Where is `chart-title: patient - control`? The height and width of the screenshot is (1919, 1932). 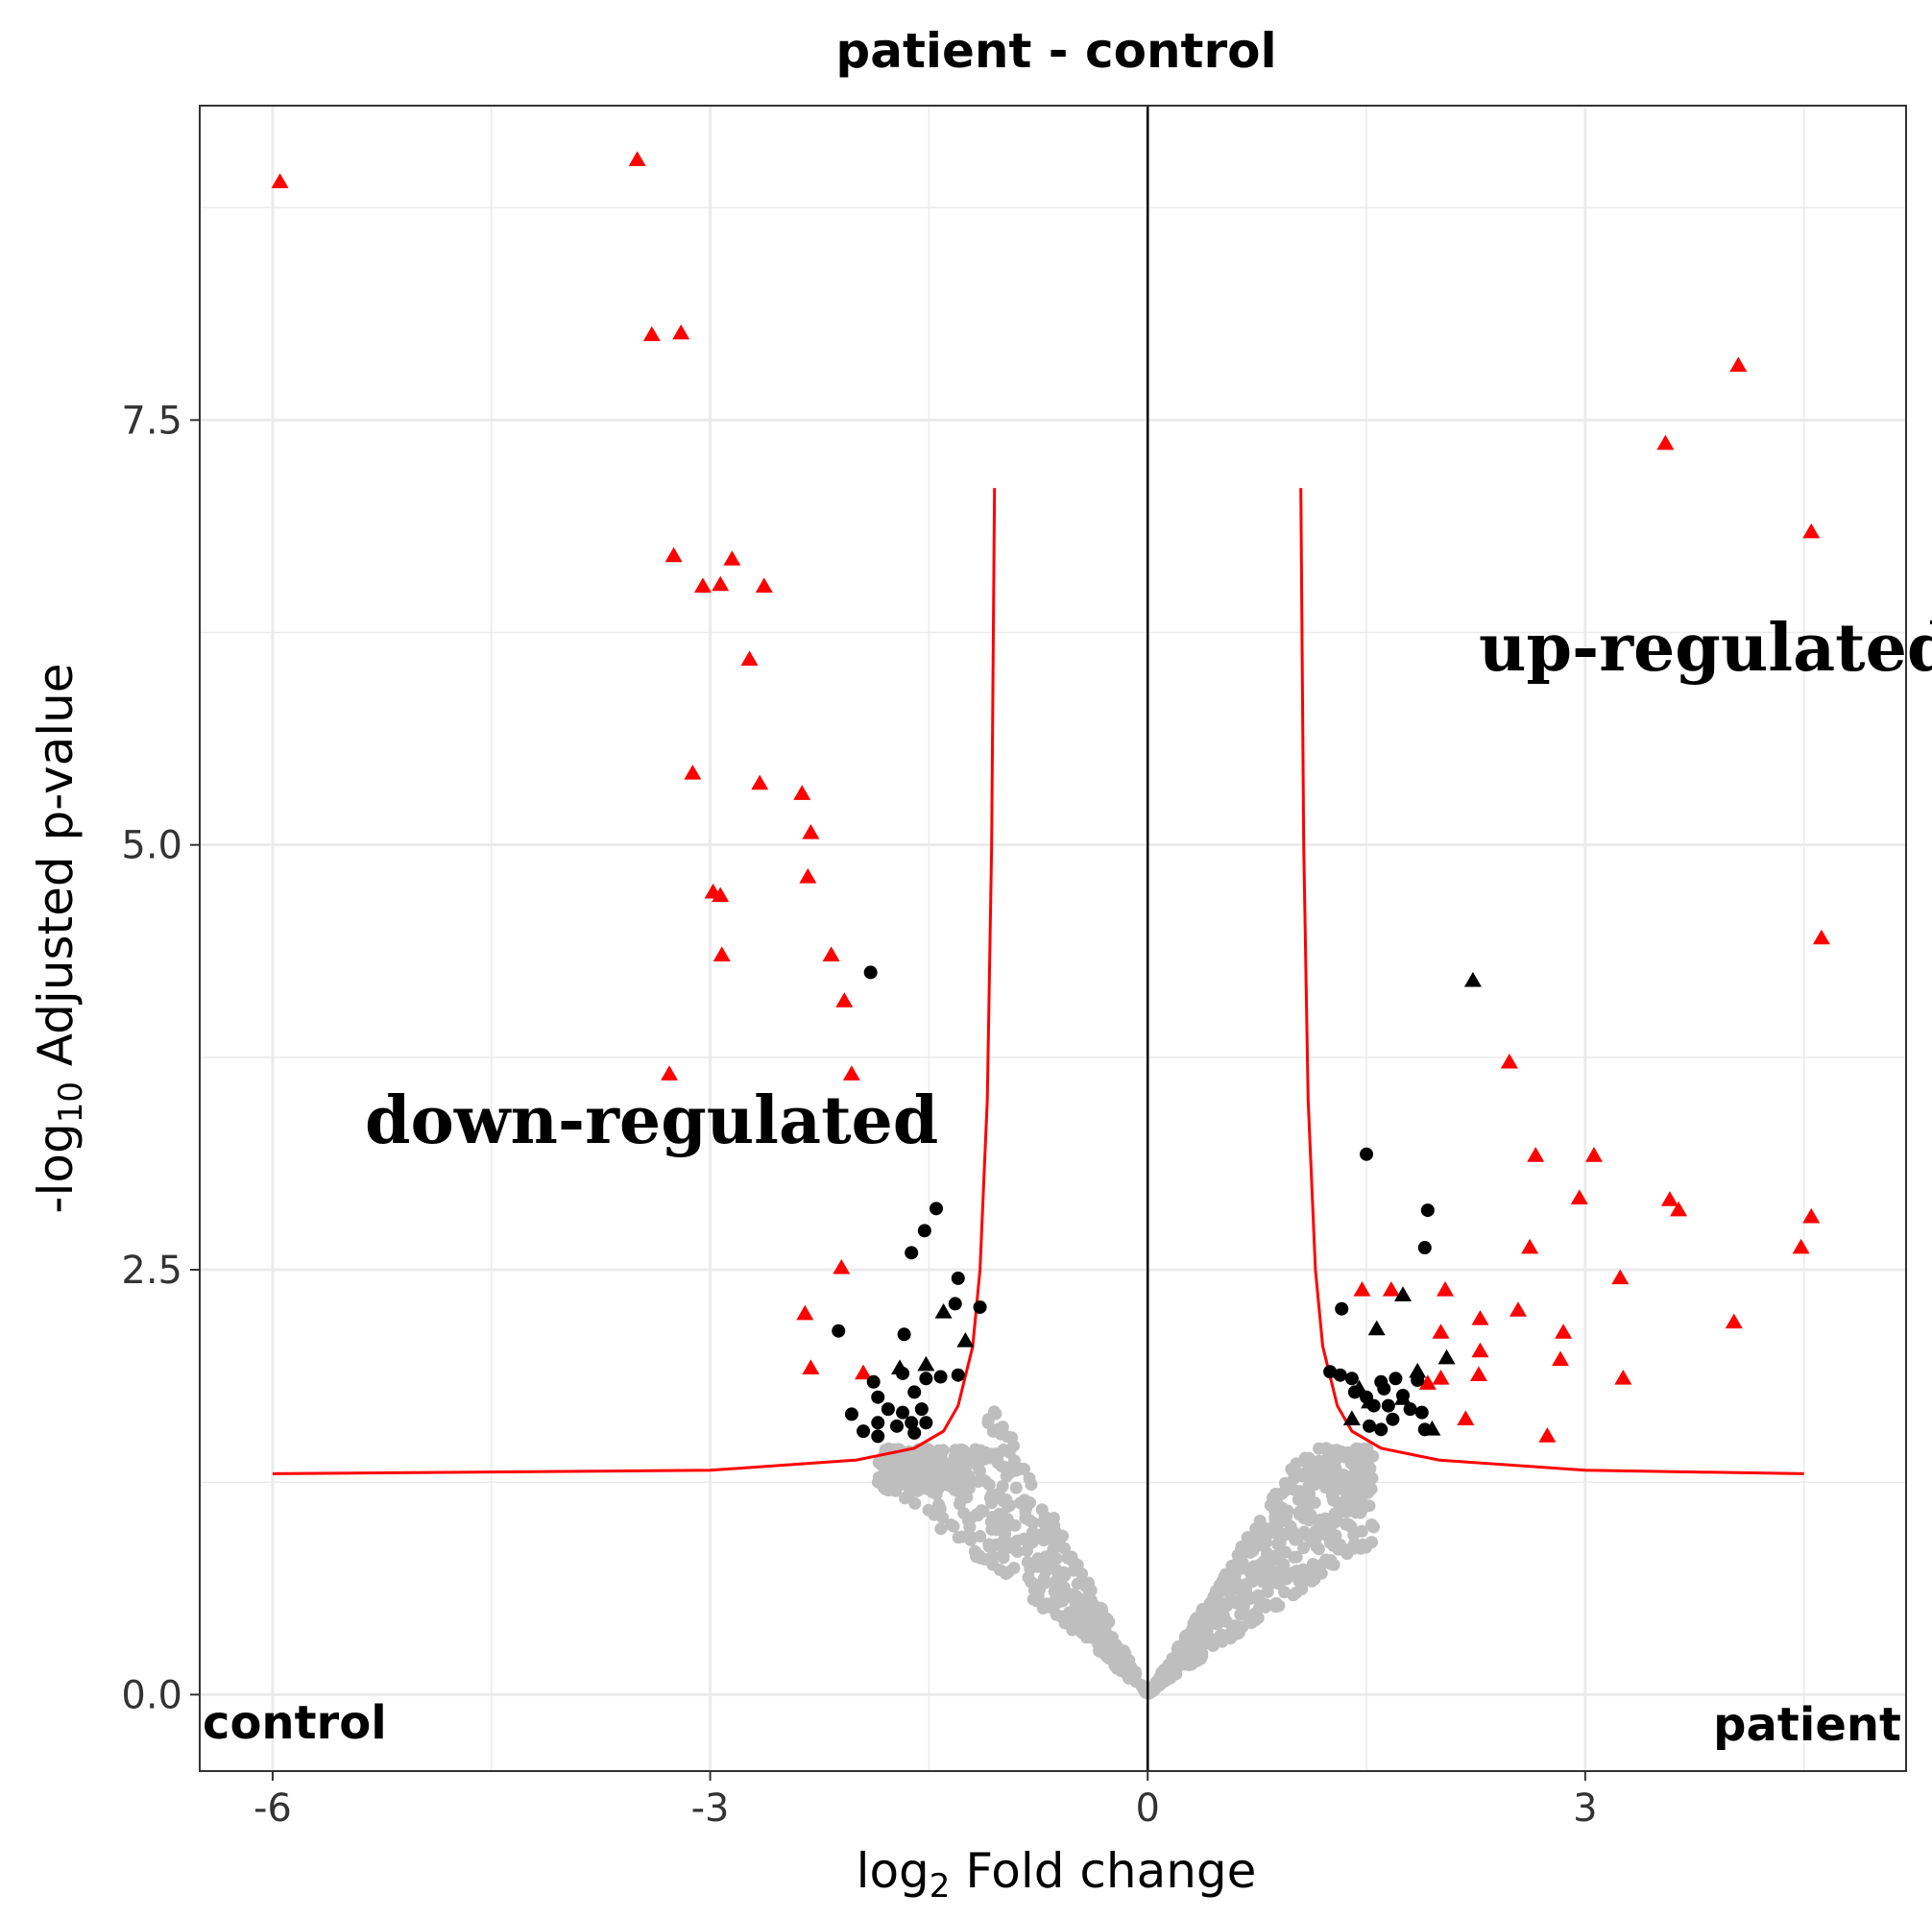
chart-title: patient - control is located at coordinates (1055, 51).